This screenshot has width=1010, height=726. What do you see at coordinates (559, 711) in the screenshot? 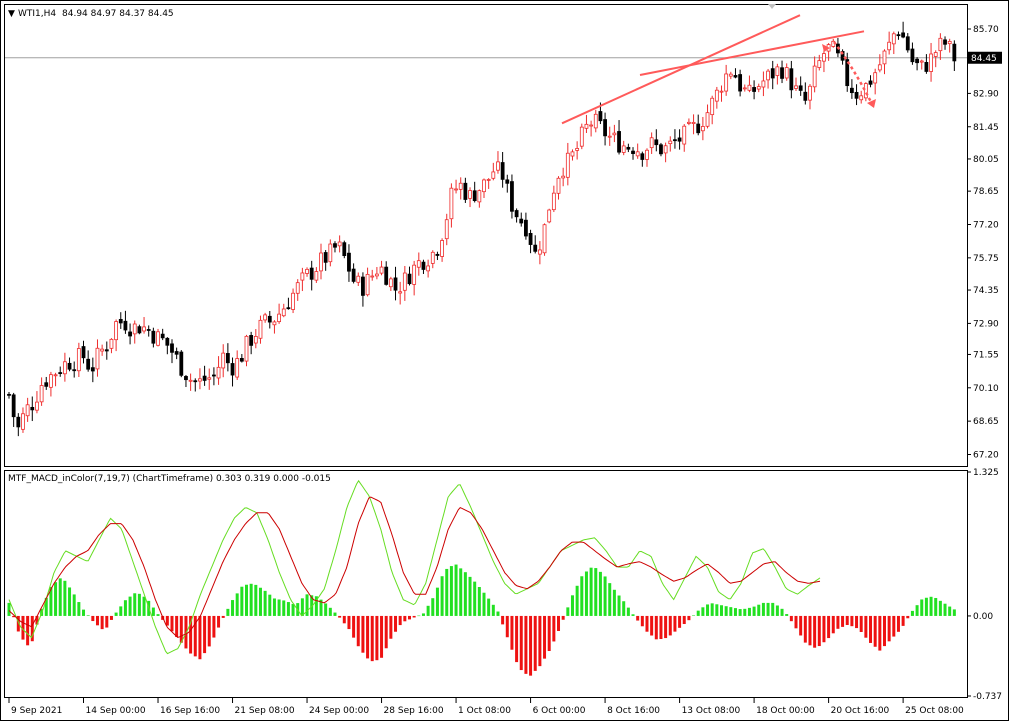
I see `time-tick-label: 6 Oct 00:00` at bounding box center [559, 711].